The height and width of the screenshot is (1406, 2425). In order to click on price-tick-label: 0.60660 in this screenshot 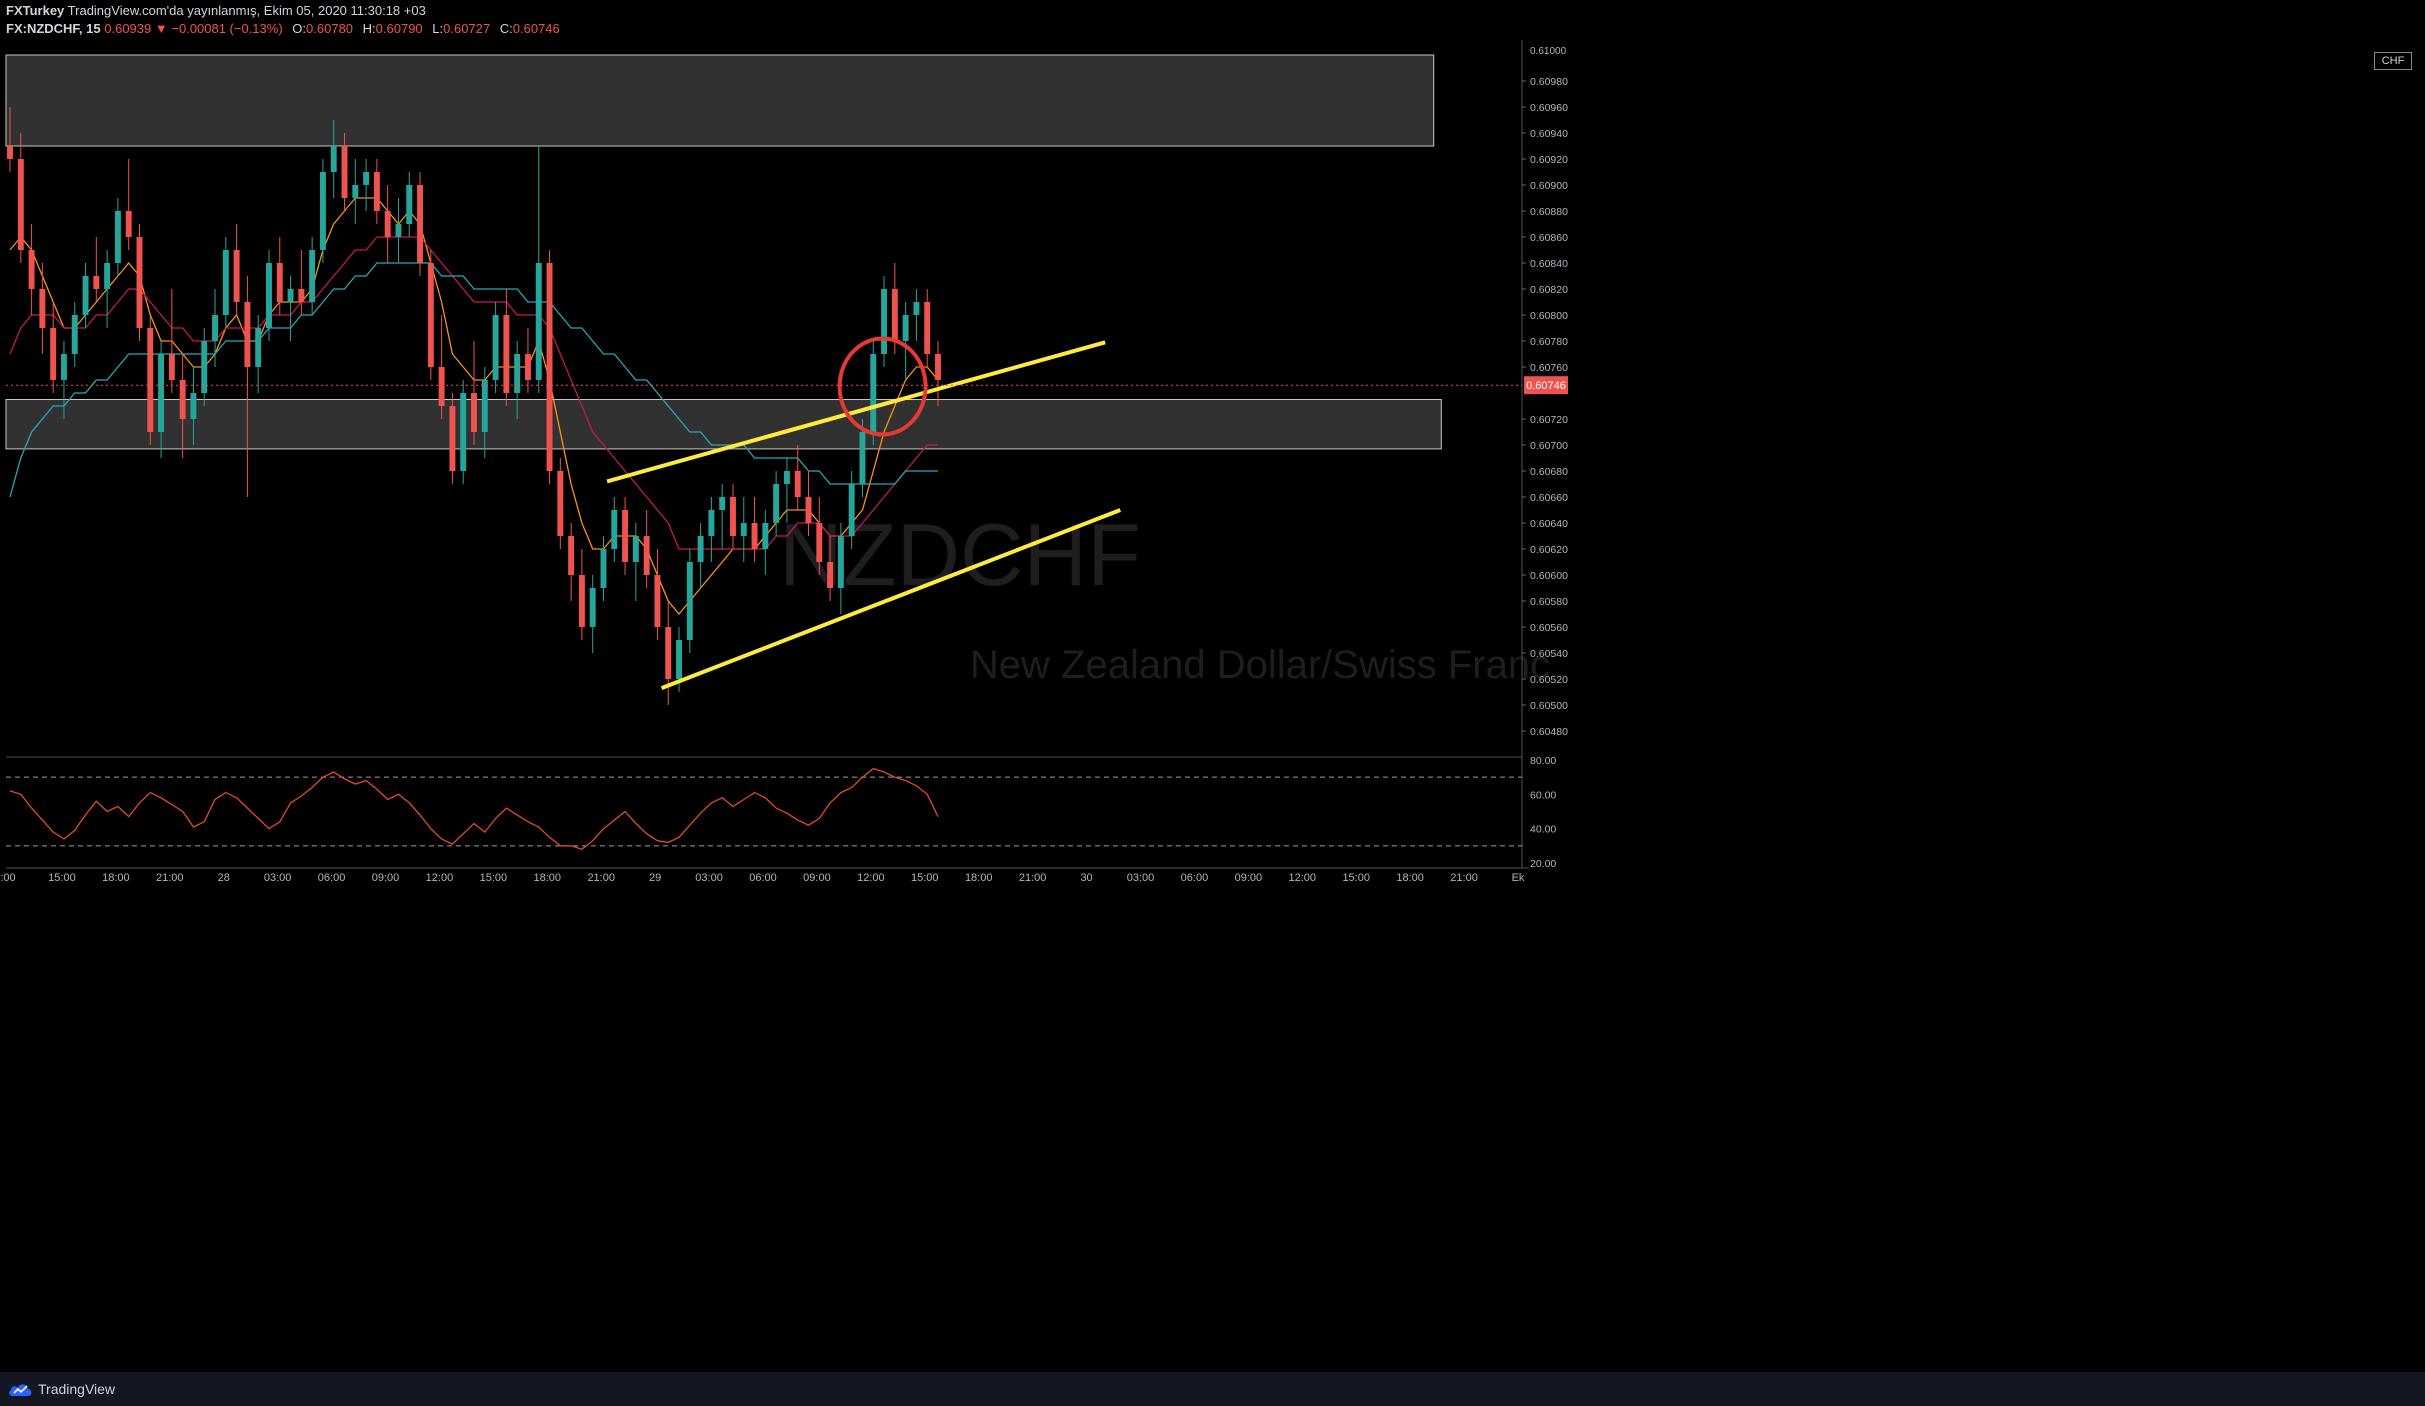, I will do `click(1549, 498)`.